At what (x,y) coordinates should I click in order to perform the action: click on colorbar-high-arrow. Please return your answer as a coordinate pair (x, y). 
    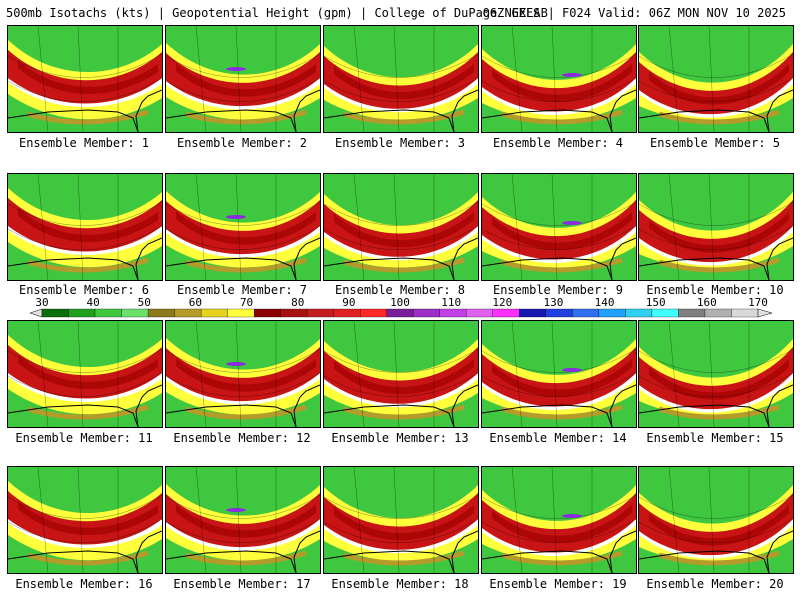
    Looking at the image, I should click on (765, 313).